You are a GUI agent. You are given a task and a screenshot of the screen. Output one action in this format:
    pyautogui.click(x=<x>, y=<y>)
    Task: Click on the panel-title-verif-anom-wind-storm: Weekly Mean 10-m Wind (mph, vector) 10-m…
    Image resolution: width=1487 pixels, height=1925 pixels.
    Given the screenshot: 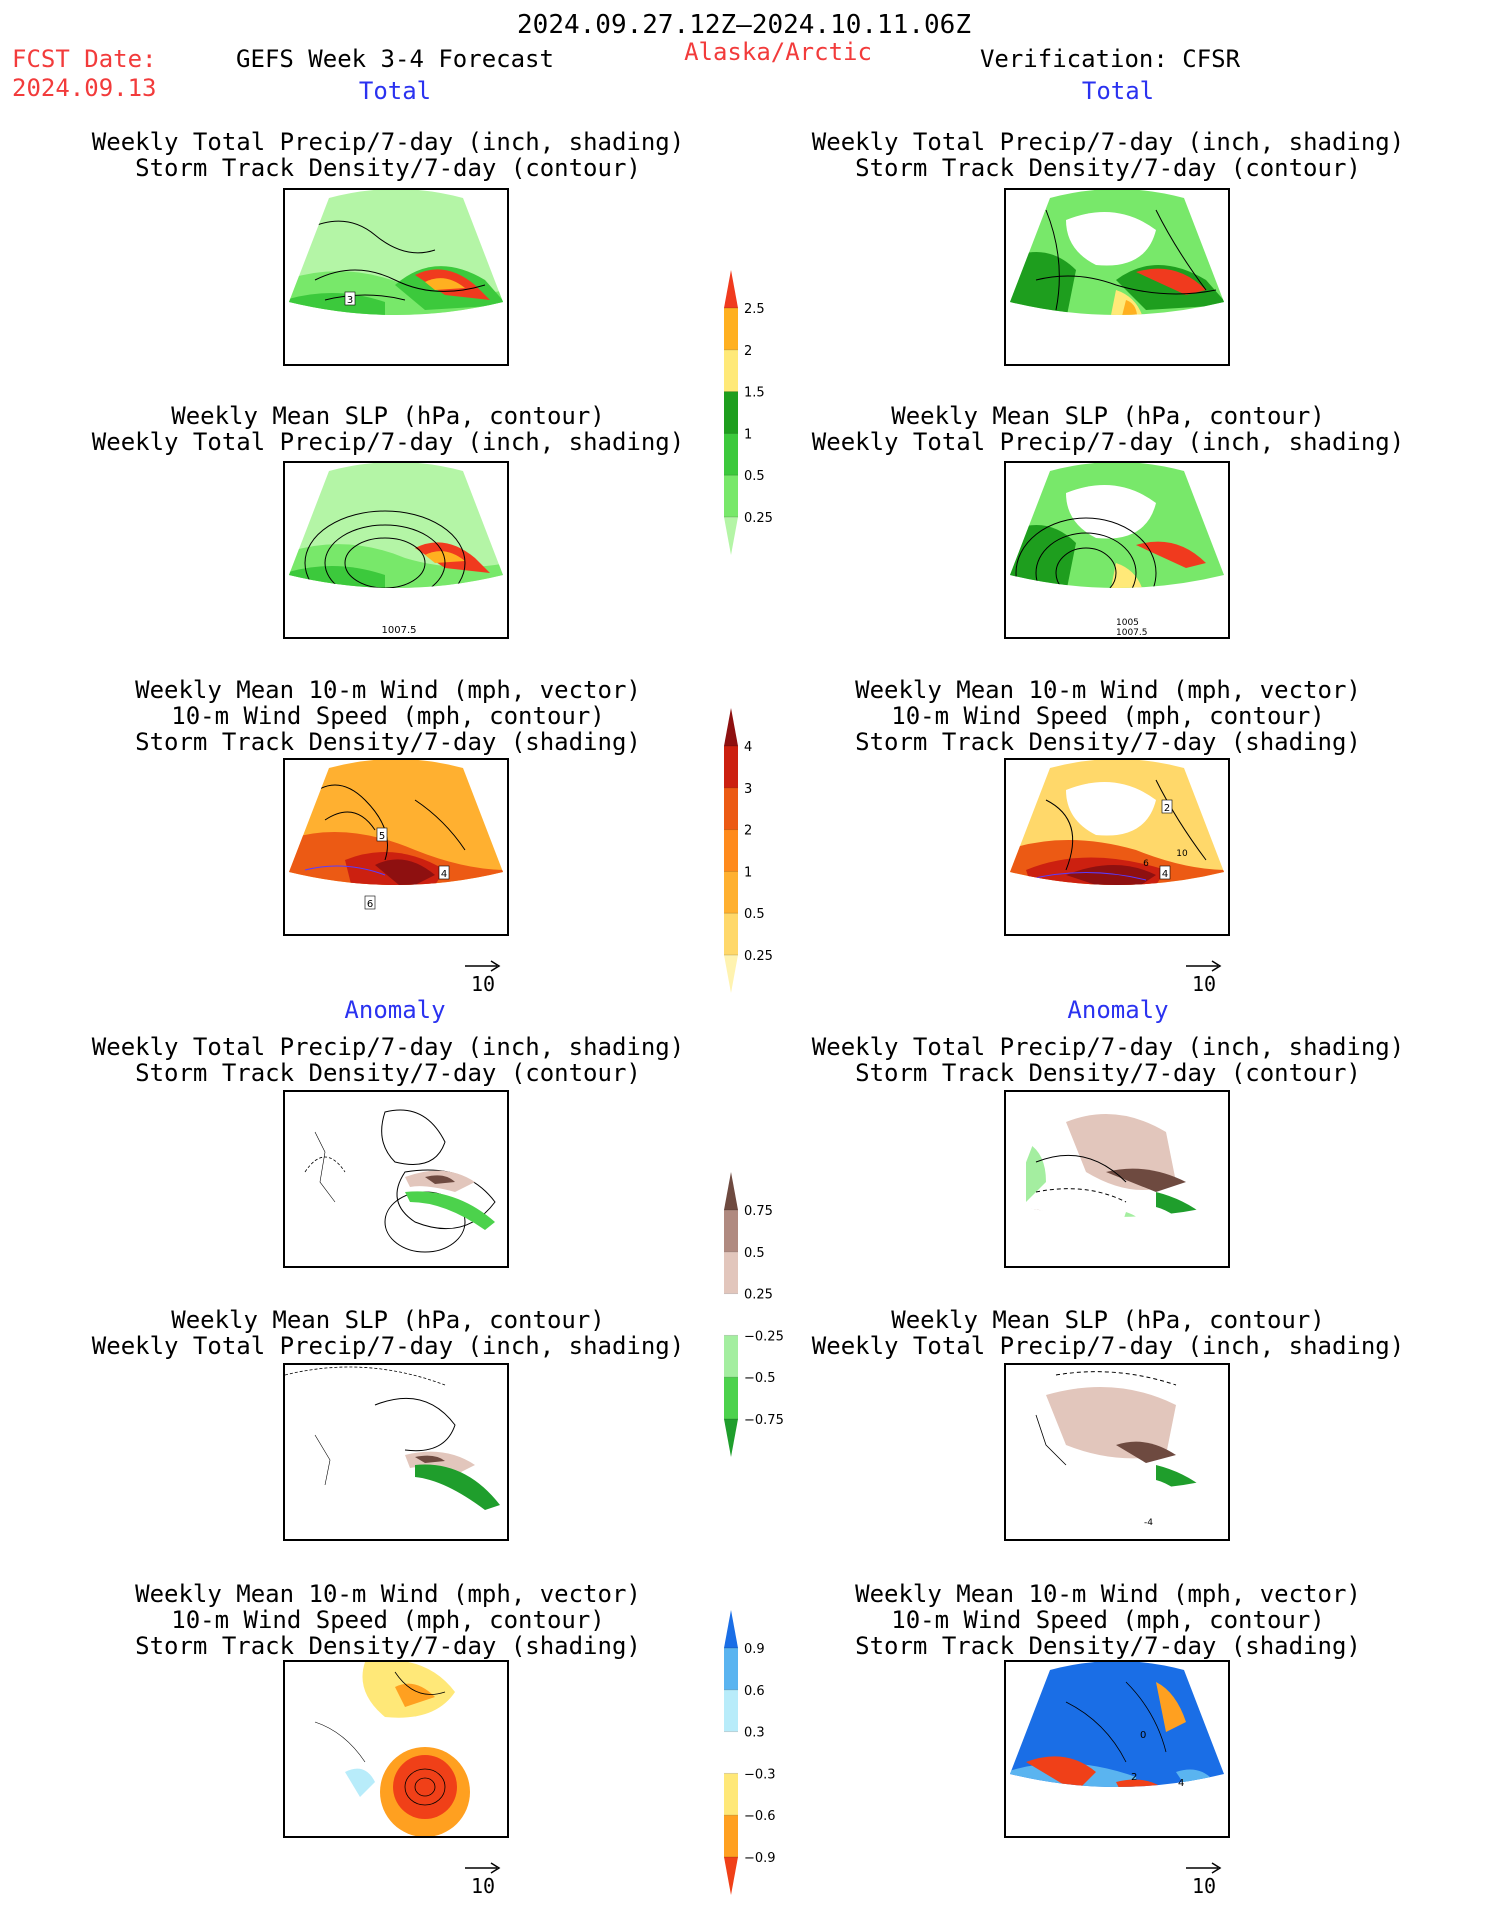 What is the action you would take?
    pyautogui.click(x=1108, y=1620)
    